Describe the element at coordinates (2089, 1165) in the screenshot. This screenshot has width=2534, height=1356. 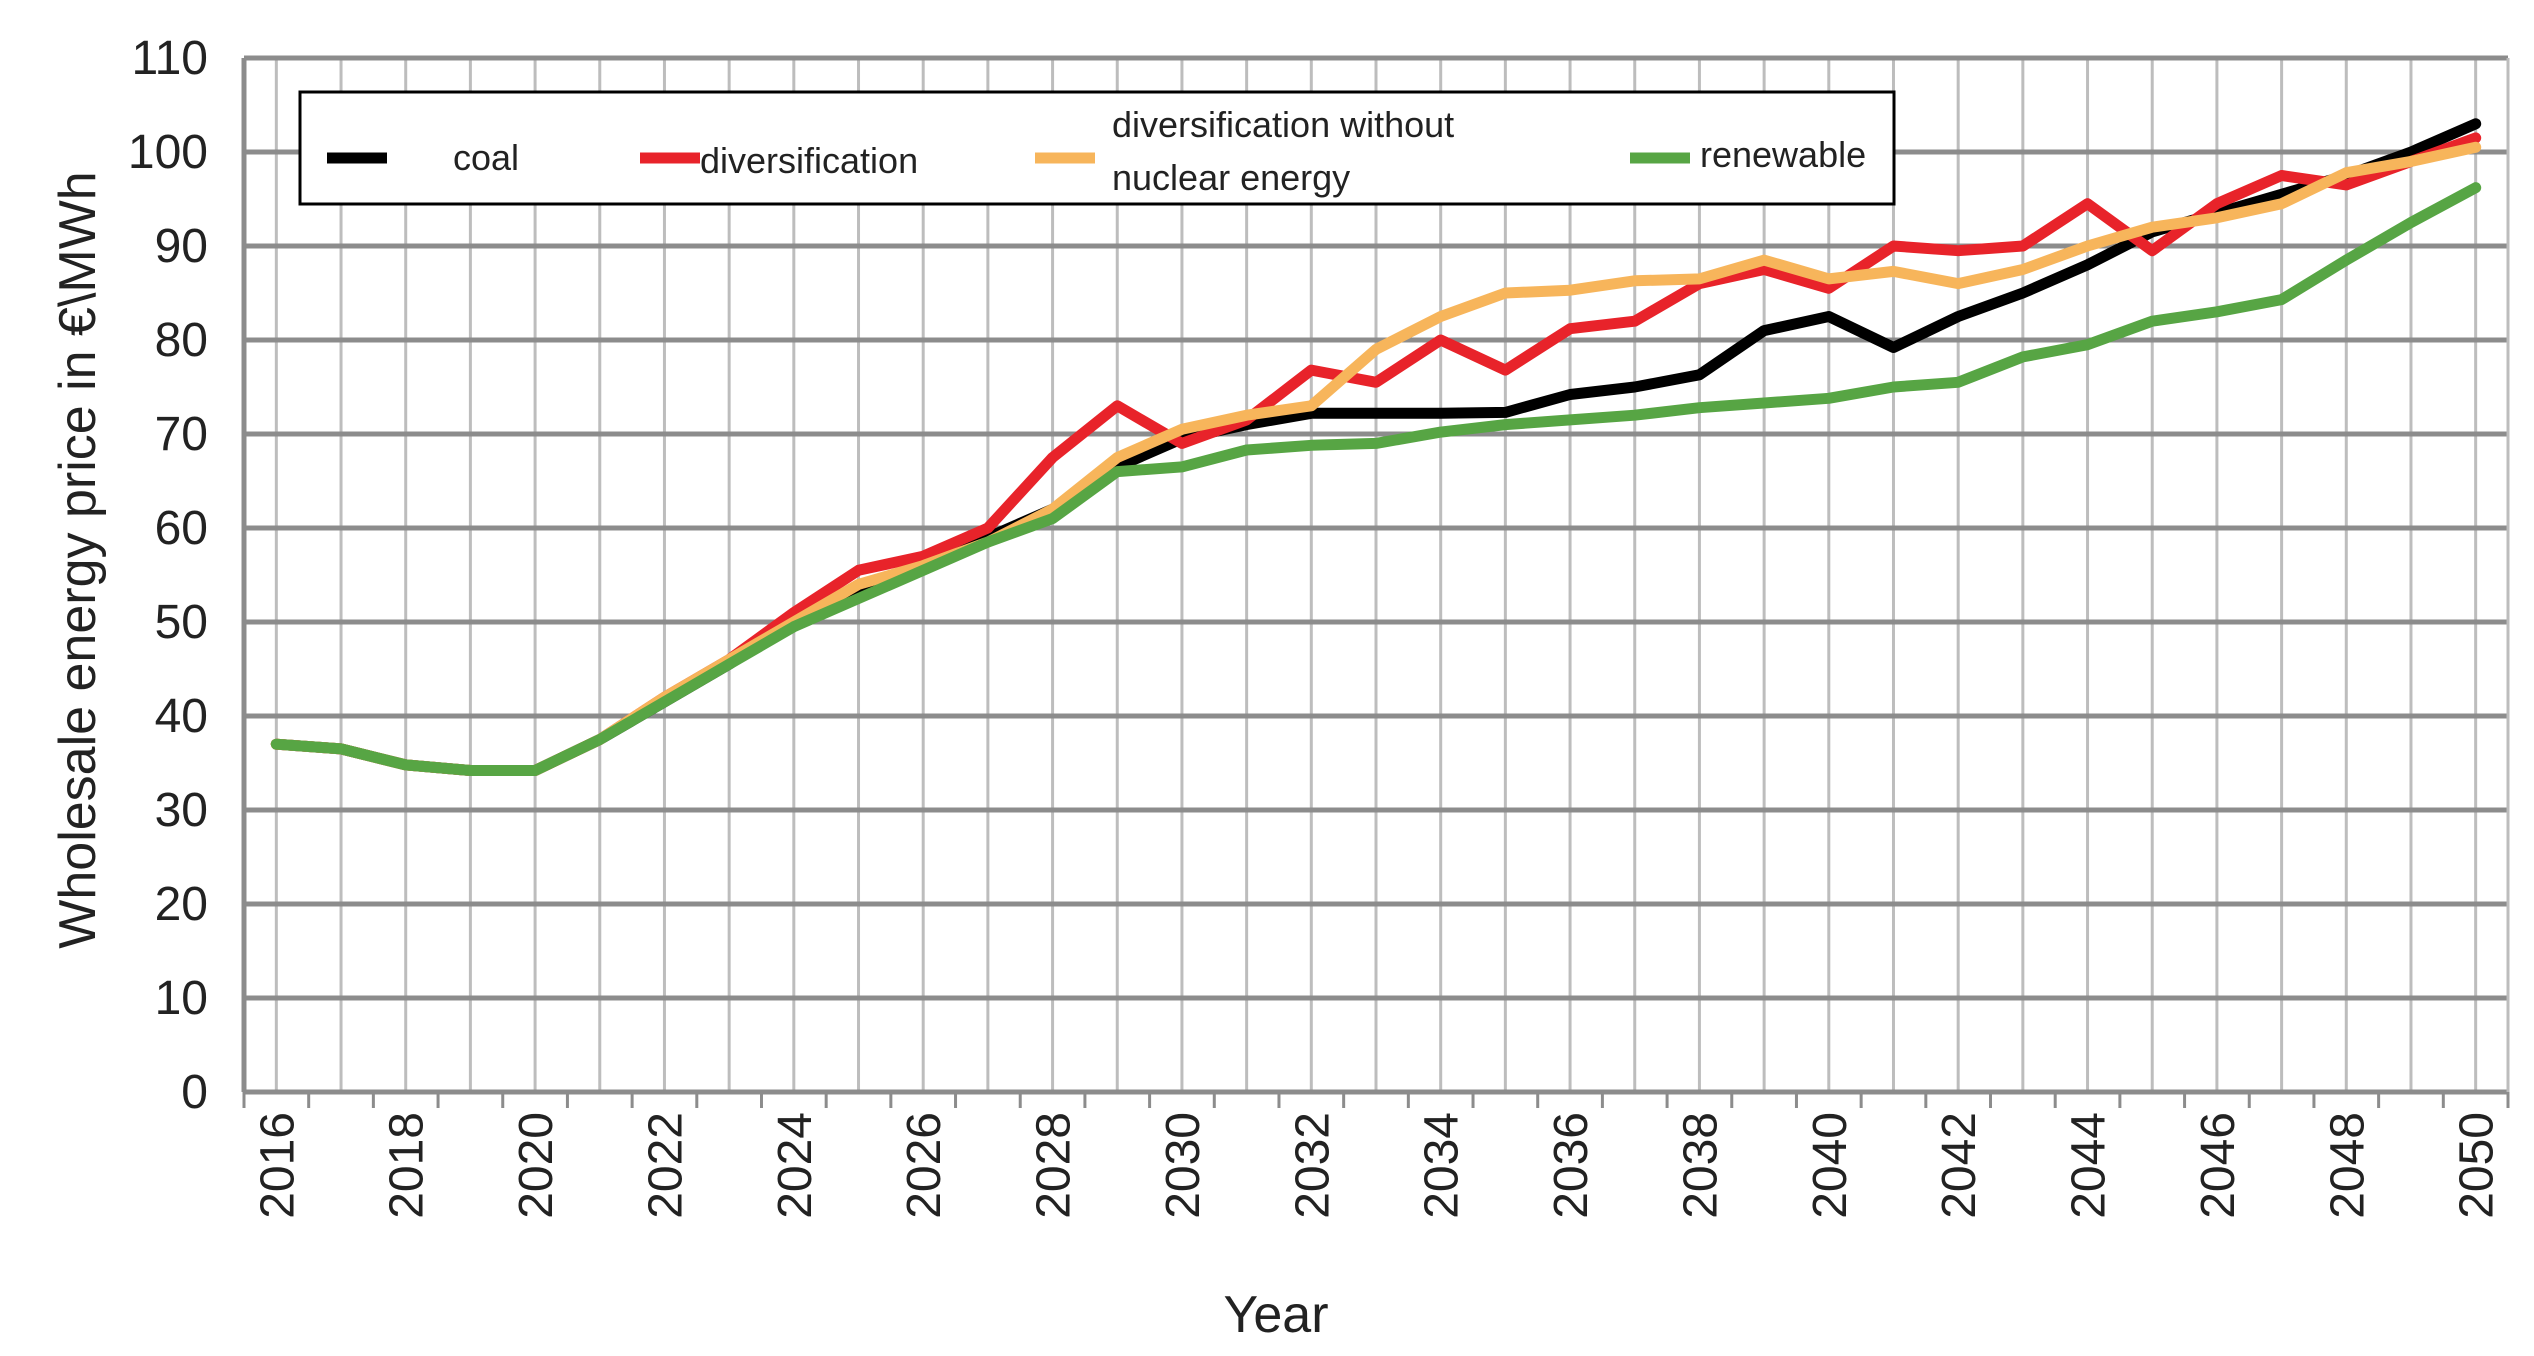
I see `x-tick-label: 2044` at that location.